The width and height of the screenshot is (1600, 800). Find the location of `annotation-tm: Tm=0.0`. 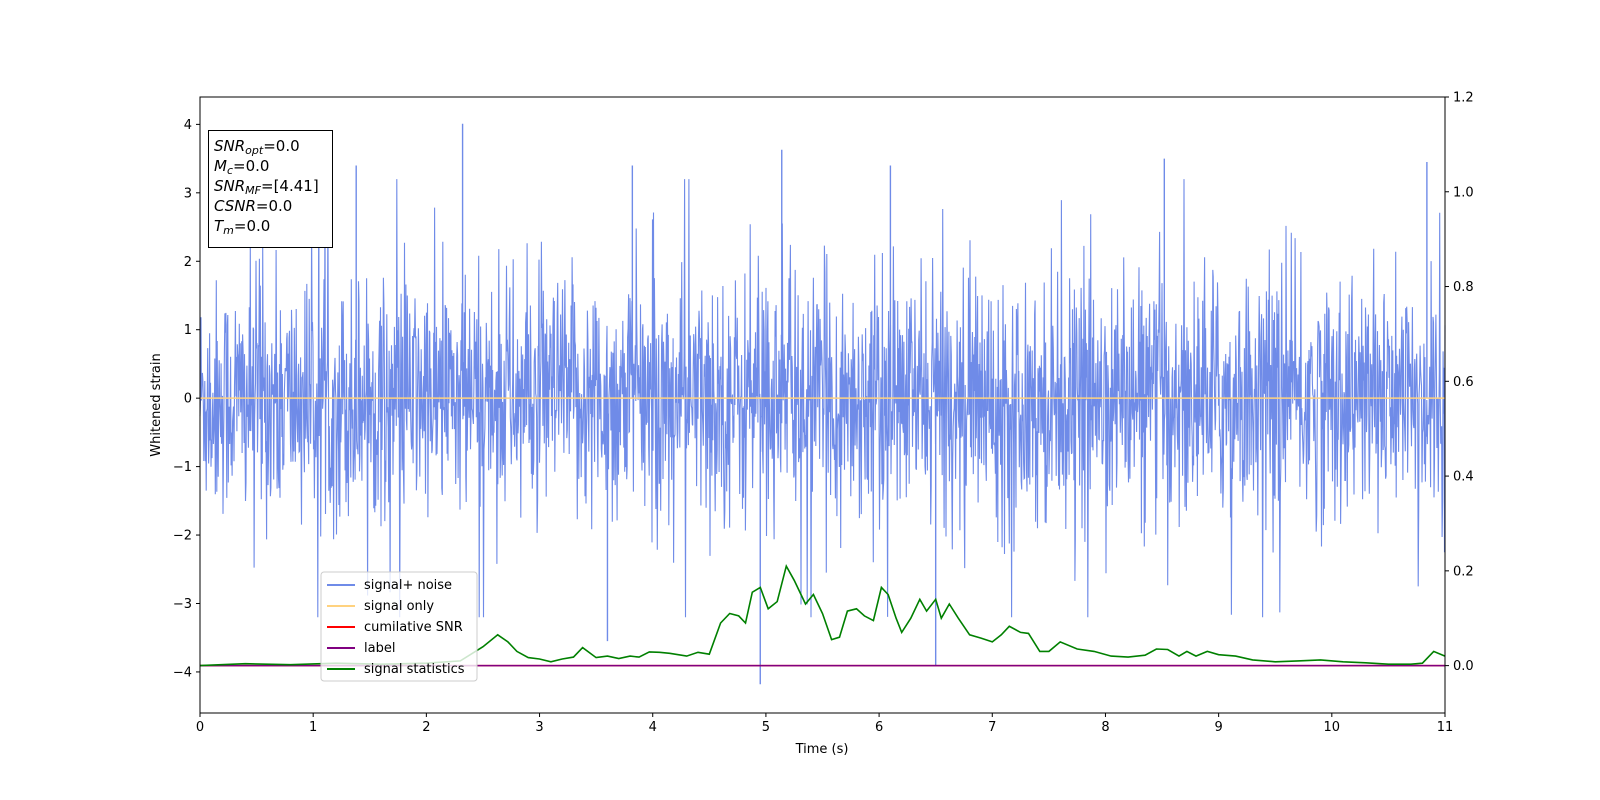

annotation-tm: Tm=0.0 is located at coordinates (242, 227).